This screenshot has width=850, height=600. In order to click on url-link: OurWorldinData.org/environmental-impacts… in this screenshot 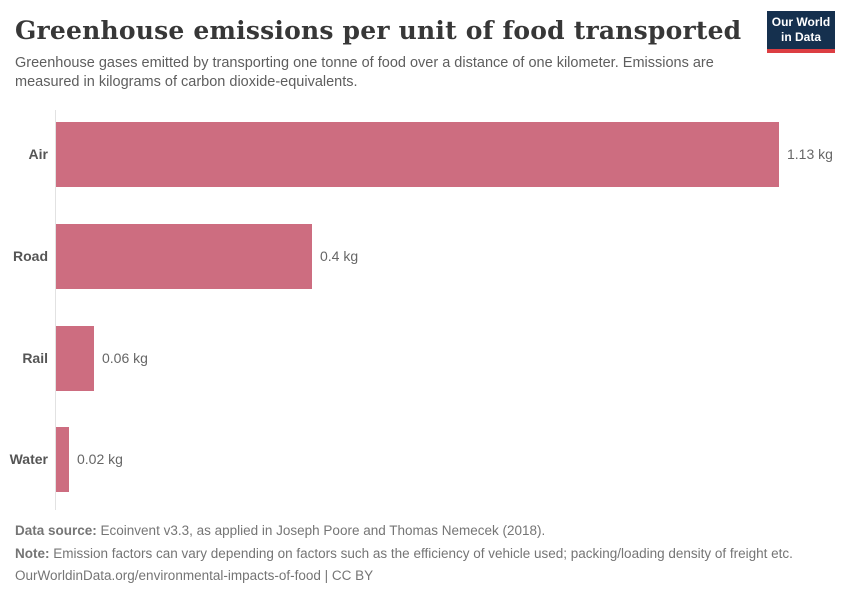, I will do `click(168, 575)`.